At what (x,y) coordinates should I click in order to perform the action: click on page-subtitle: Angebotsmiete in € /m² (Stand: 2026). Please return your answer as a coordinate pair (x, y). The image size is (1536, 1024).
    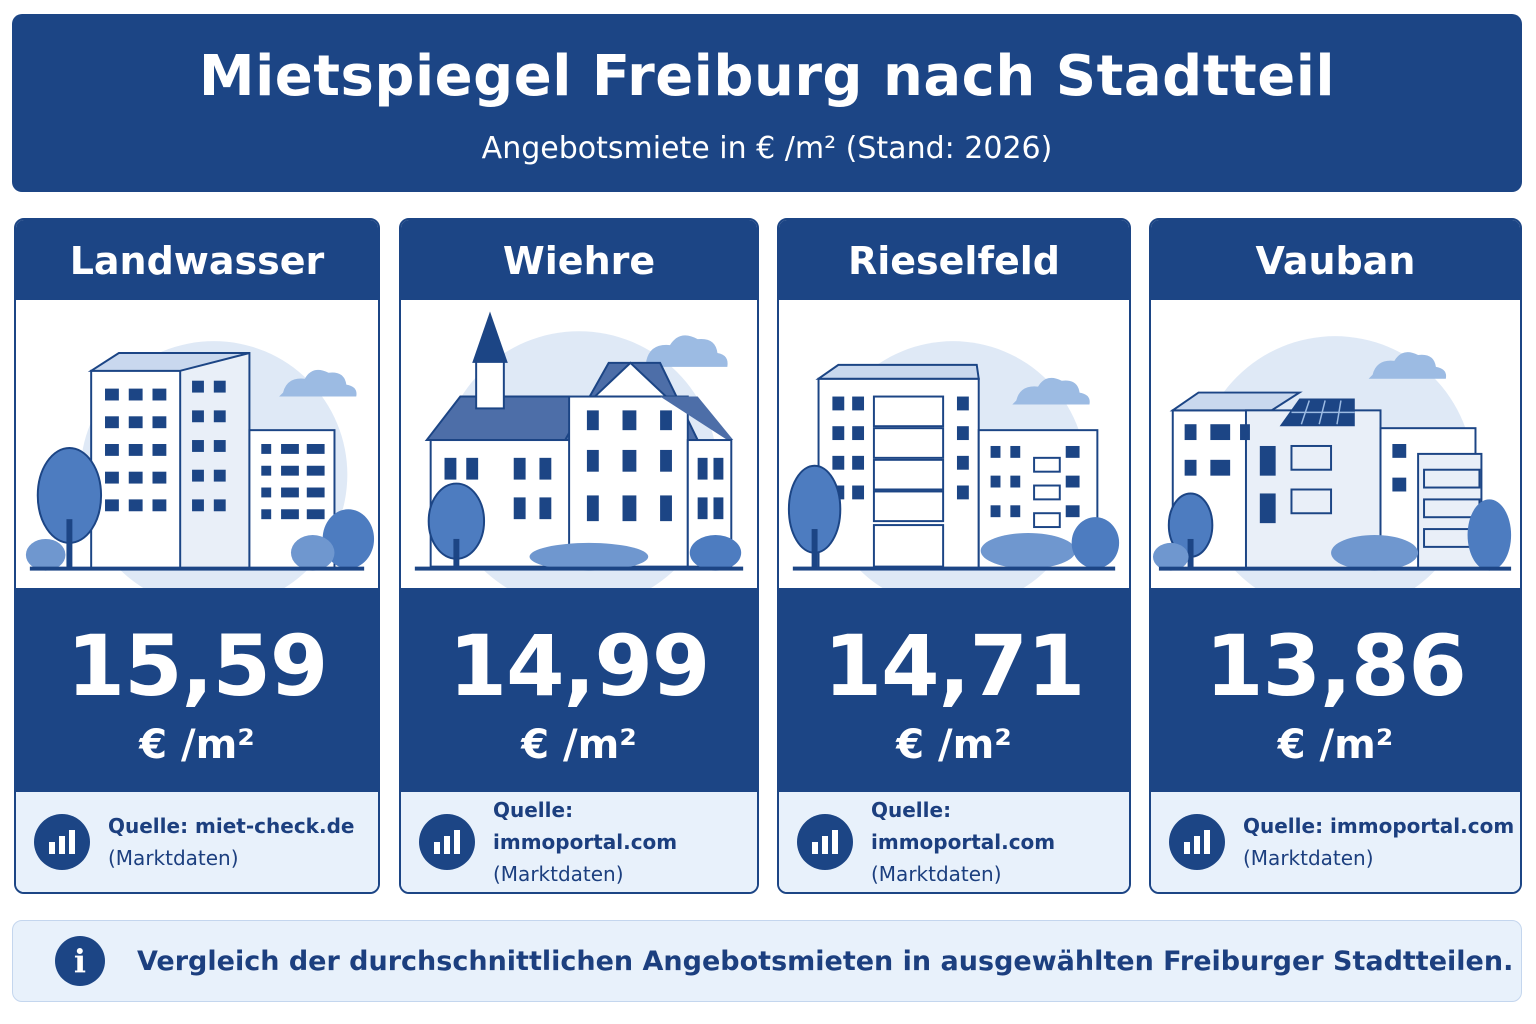
    Looking at the image, I should click on (767, 148).